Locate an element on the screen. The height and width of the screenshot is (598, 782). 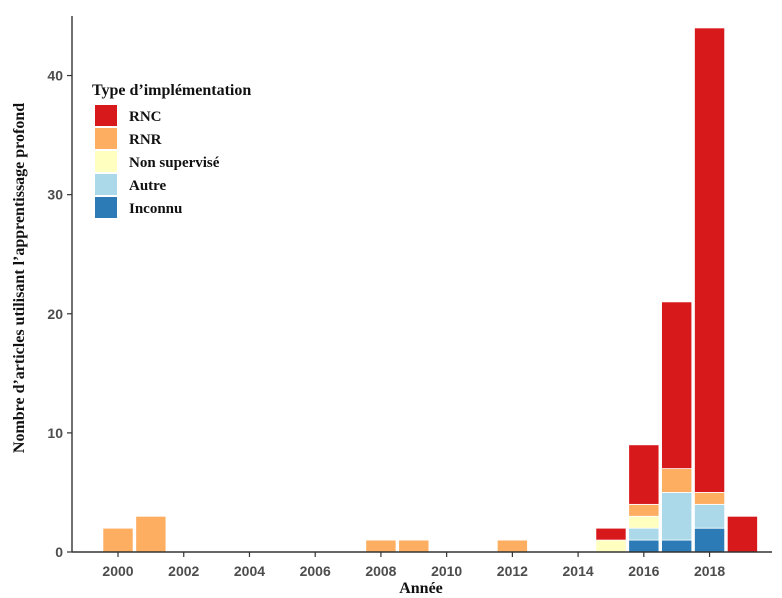
bar-rnc-2018 is located at coordinates (710, 260).